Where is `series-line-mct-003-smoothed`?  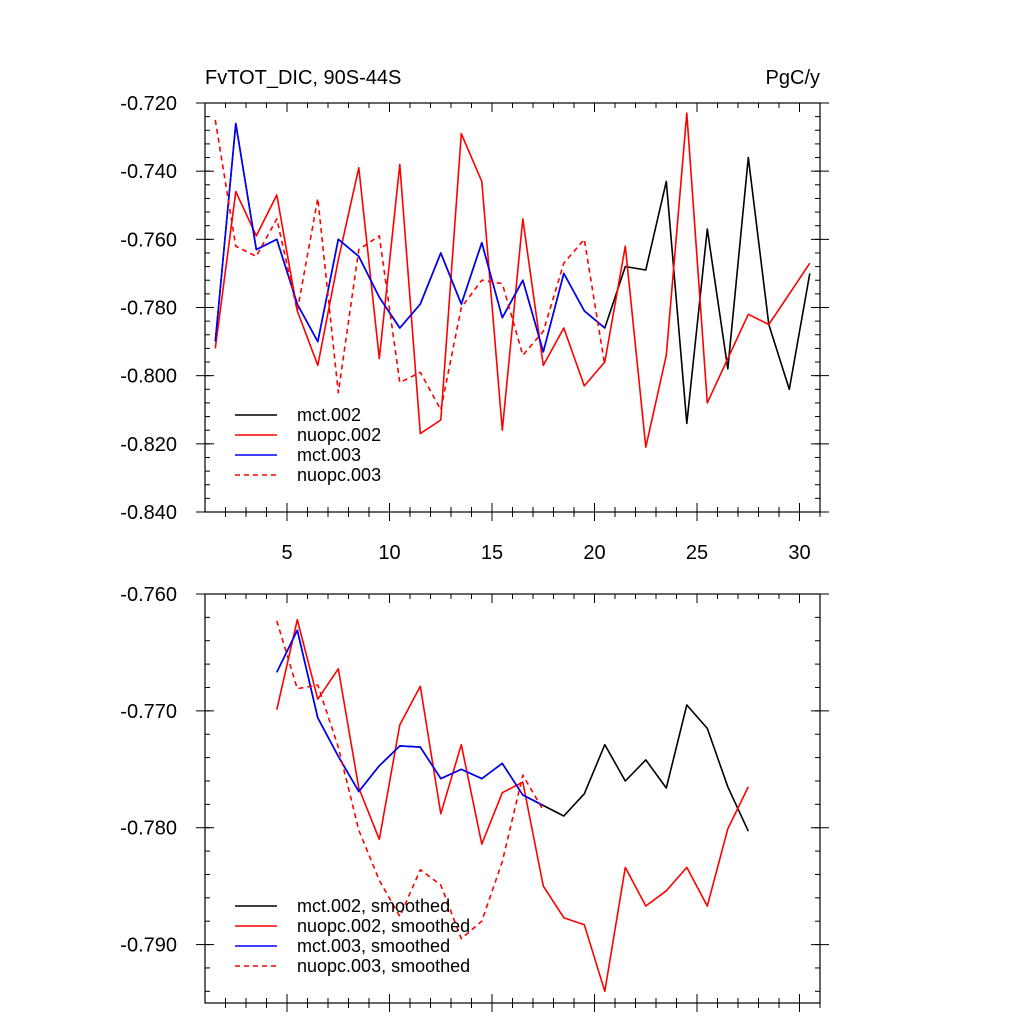
series-line-mct-003-smoothed is located at coordinates (410, 718).